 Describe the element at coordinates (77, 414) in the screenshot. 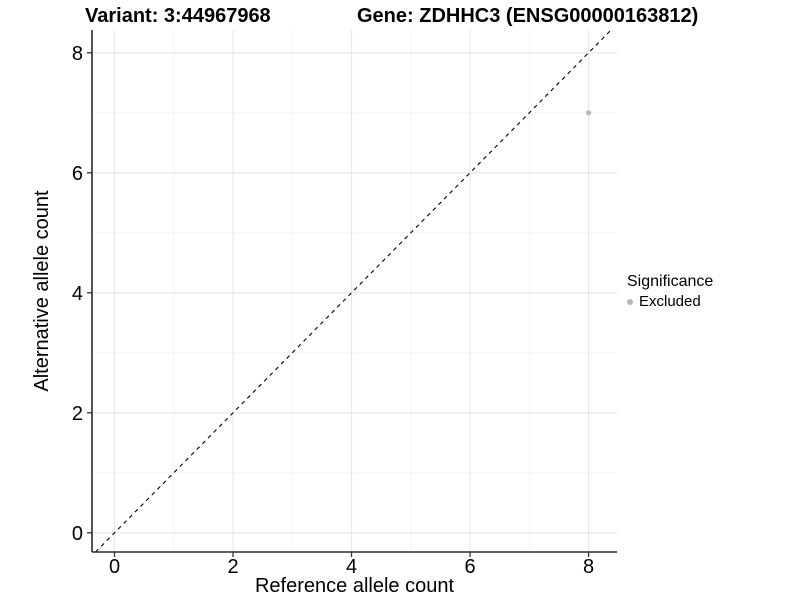

I see `y-tick-label: 2` at that location.